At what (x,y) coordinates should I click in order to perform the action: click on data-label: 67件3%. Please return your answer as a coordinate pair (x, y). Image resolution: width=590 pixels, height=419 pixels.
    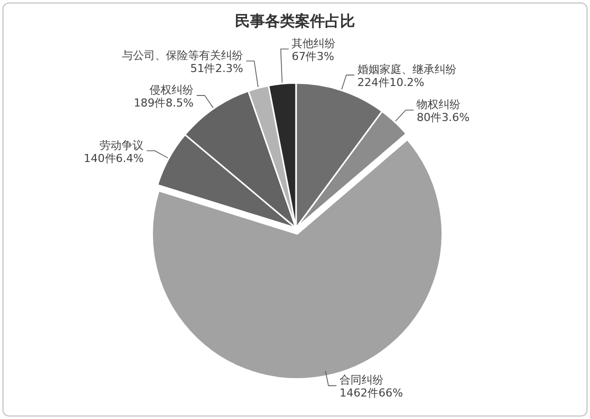
    Looking at the image, I should click on (313, 56).